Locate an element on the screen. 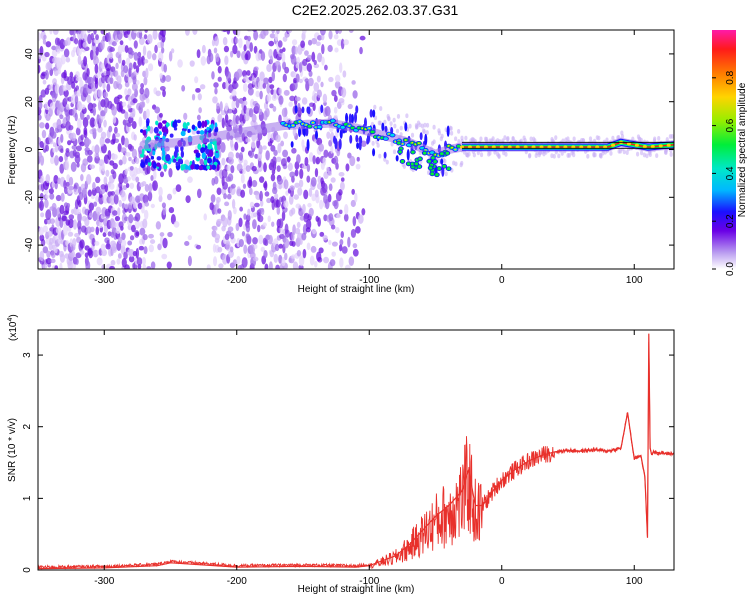 The image size is (750, 600). colorbar-tick-label: 0.2 is located at coordinates (730, 221).